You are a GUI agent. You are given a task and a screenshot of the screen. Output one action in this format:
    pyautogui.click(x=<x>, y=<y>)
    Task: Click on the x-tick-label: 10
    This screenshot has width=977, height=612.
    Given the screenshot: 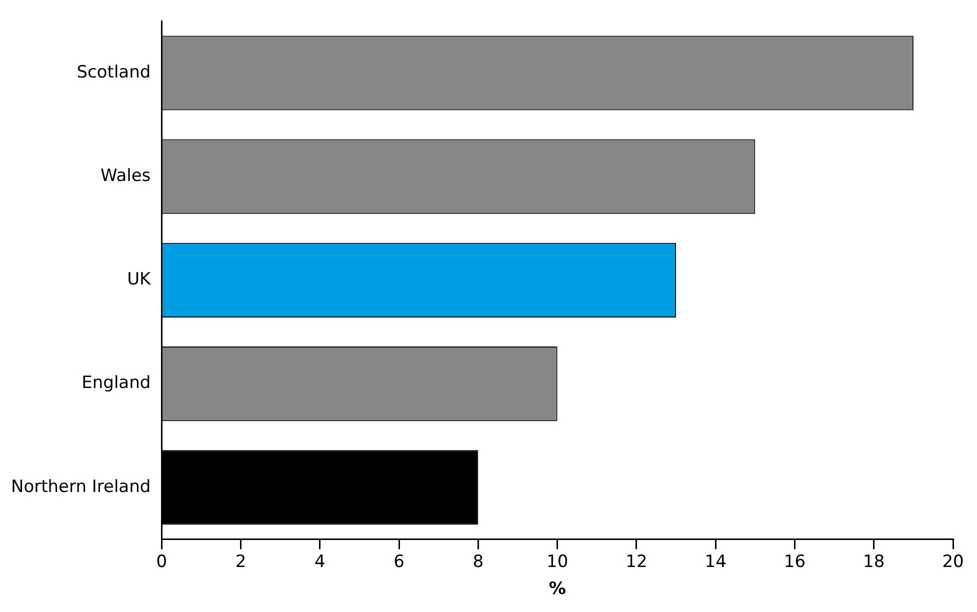 What is the action you would take?
    pyautogui.click(x=557, y=562)
    